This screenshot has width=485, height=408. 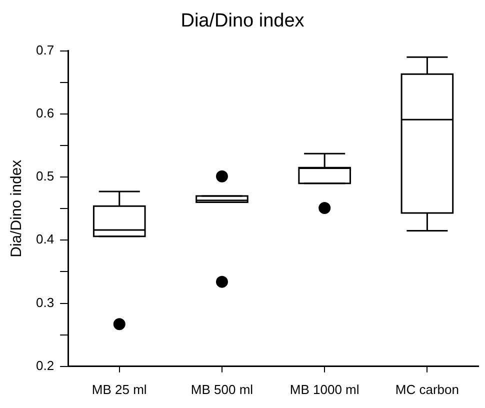 What do you see at coordinates (242, 21) in the screenshot?
I see `chart-title: Dia/Dino index` at bounding box center [242, 21].